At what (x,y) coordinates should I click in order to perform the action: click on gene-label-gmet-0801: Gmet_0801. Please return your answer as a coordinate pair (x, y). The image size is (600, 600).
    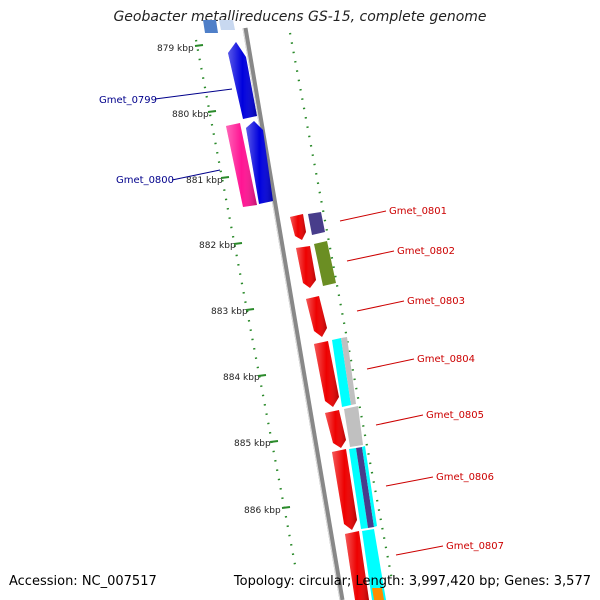
    Looking at the image, I should click on (418, 211).